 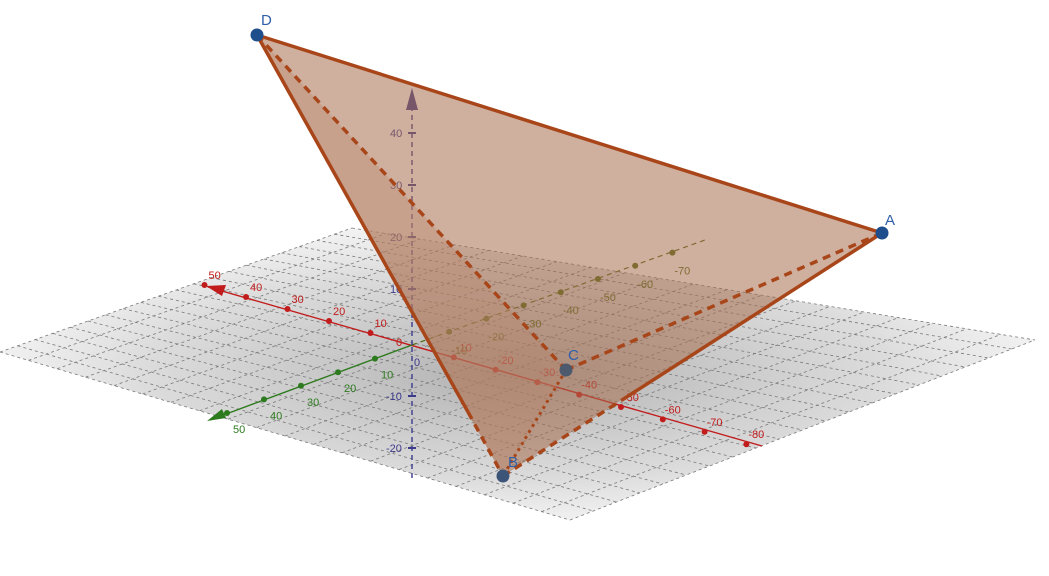 I want to click on y-tick-label: 20, so click(x=350, y=389).